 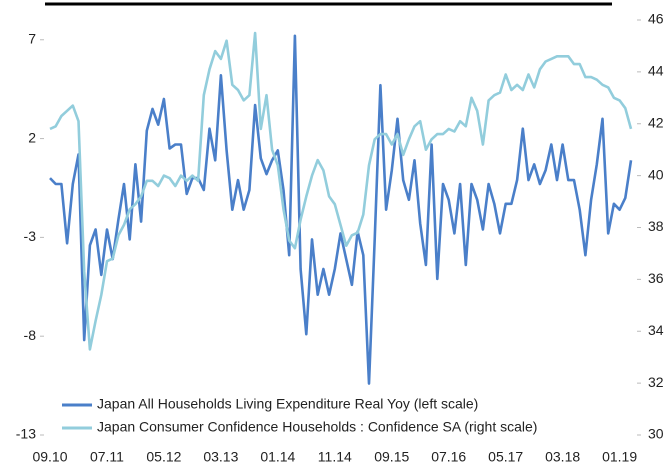 What do you see at coordinates (220, 457) in the screenshot?
I see `x-tick-label: 03.13` at bounding box center [220, 457].